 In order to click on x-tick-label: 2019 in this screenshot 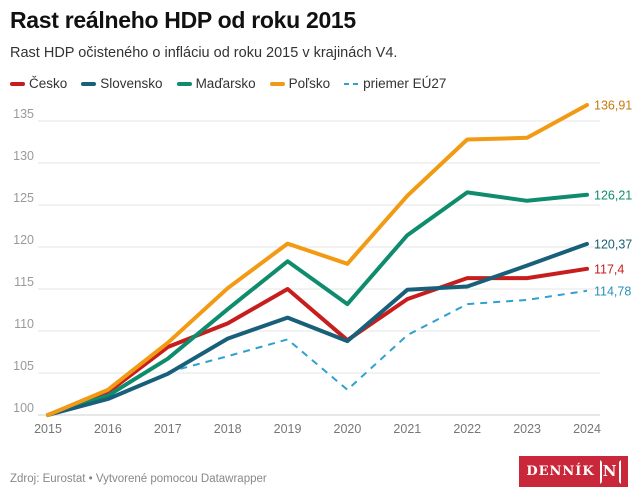, I will do `click(288, 429)`.